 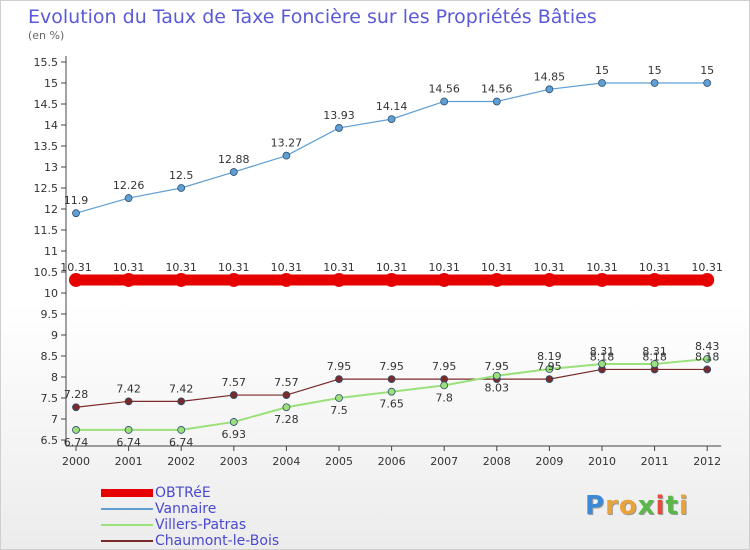 What do you see at coordinates (46, 272) in the screenshot?
I see `y-tick-label: 10.5` at bounding box center [46, 272].